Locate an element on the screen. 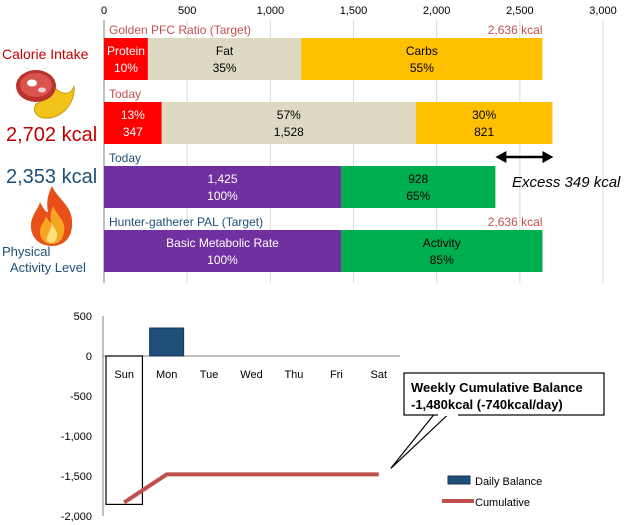 The width and height of the screenshot is (633, 525). excess-arrowhead-right is located at coordinates (548, 157).